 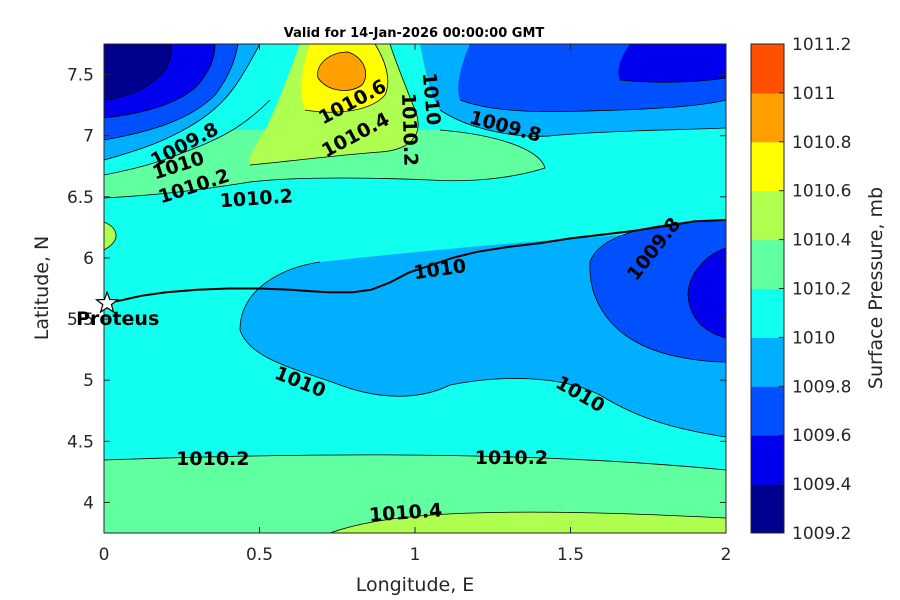 I want to click on colorbar-tick-label: 1009.8, so click(x=821, y=387).